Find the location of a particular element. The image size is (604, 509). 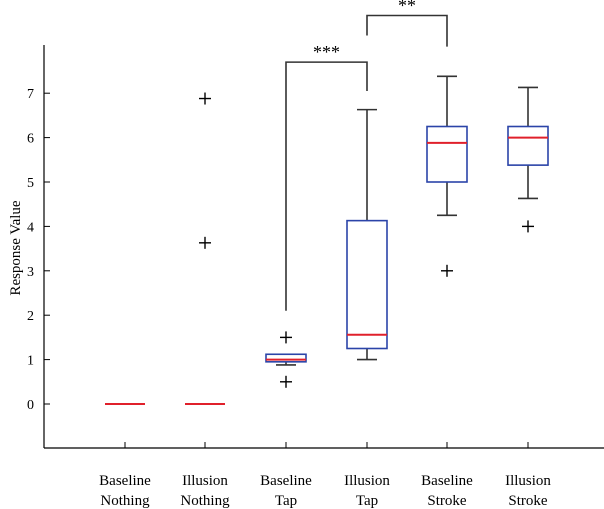

y-tick-label: 6 is located at coordinates (30, 139).